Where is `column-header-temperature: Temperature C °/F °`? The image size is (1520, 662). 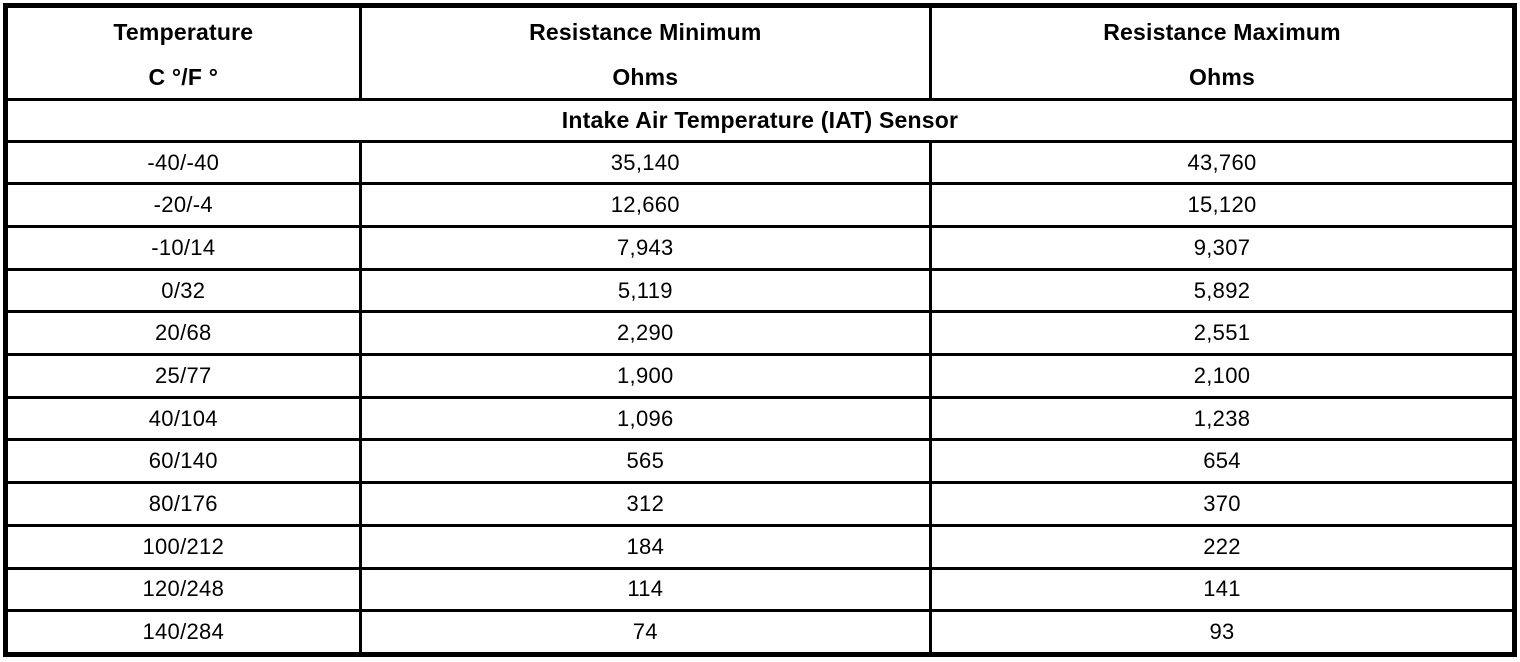 column-header-temperature: Temperature C °/F ° is located at coordinates (183, 52).